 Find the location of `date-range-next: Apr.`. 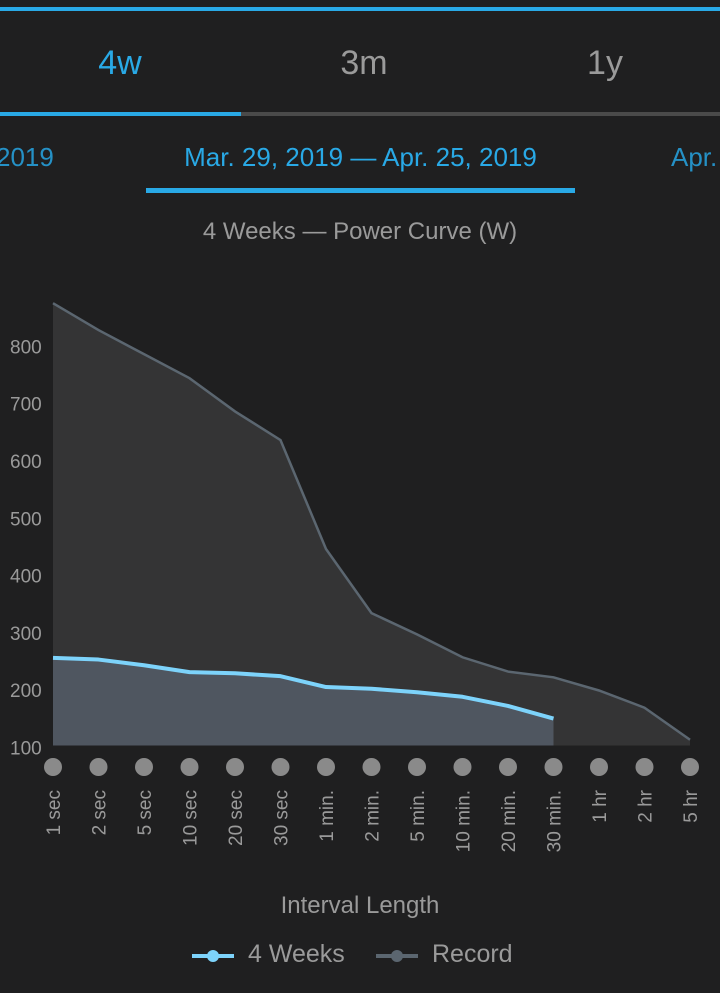

date-range-next: Apr. is located at coordinates (694, 157).